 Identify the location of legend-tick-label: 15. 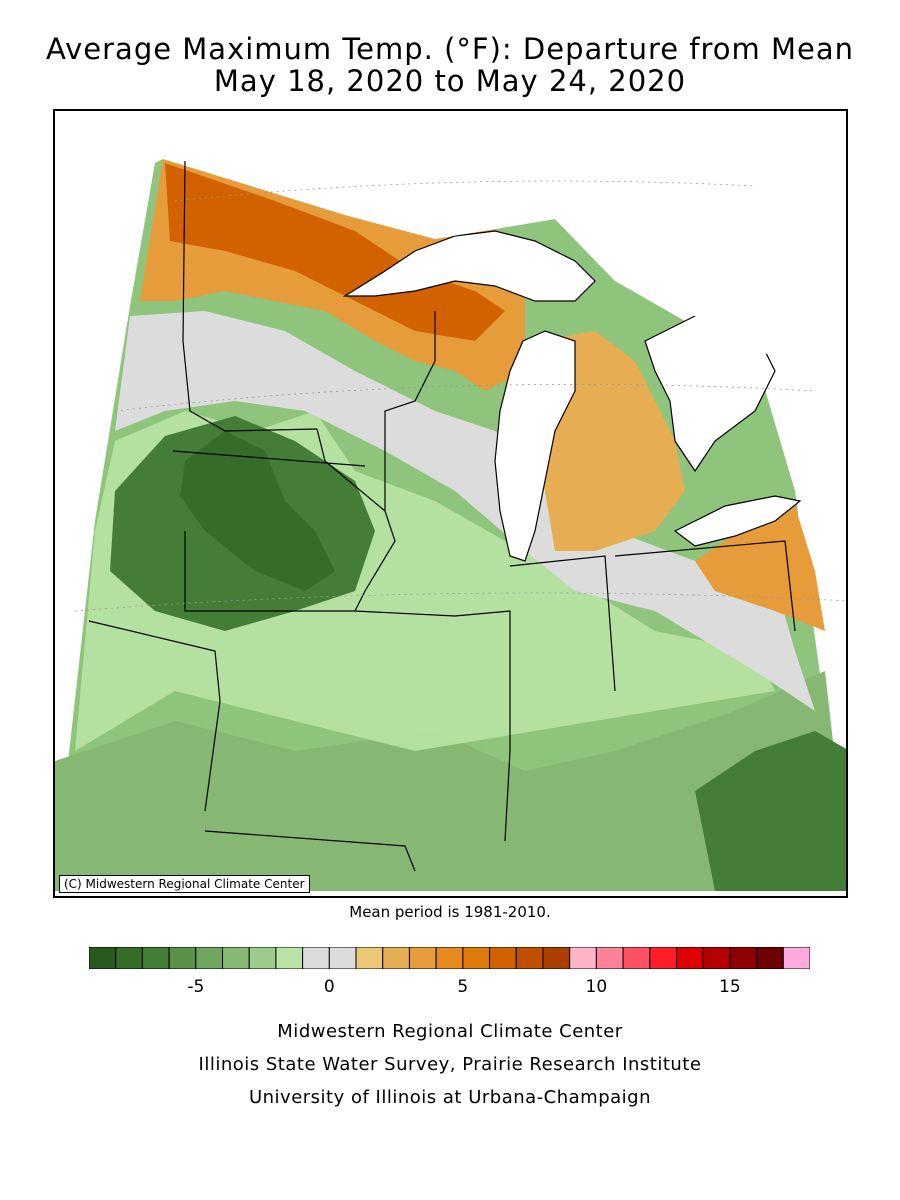
(730, 987).